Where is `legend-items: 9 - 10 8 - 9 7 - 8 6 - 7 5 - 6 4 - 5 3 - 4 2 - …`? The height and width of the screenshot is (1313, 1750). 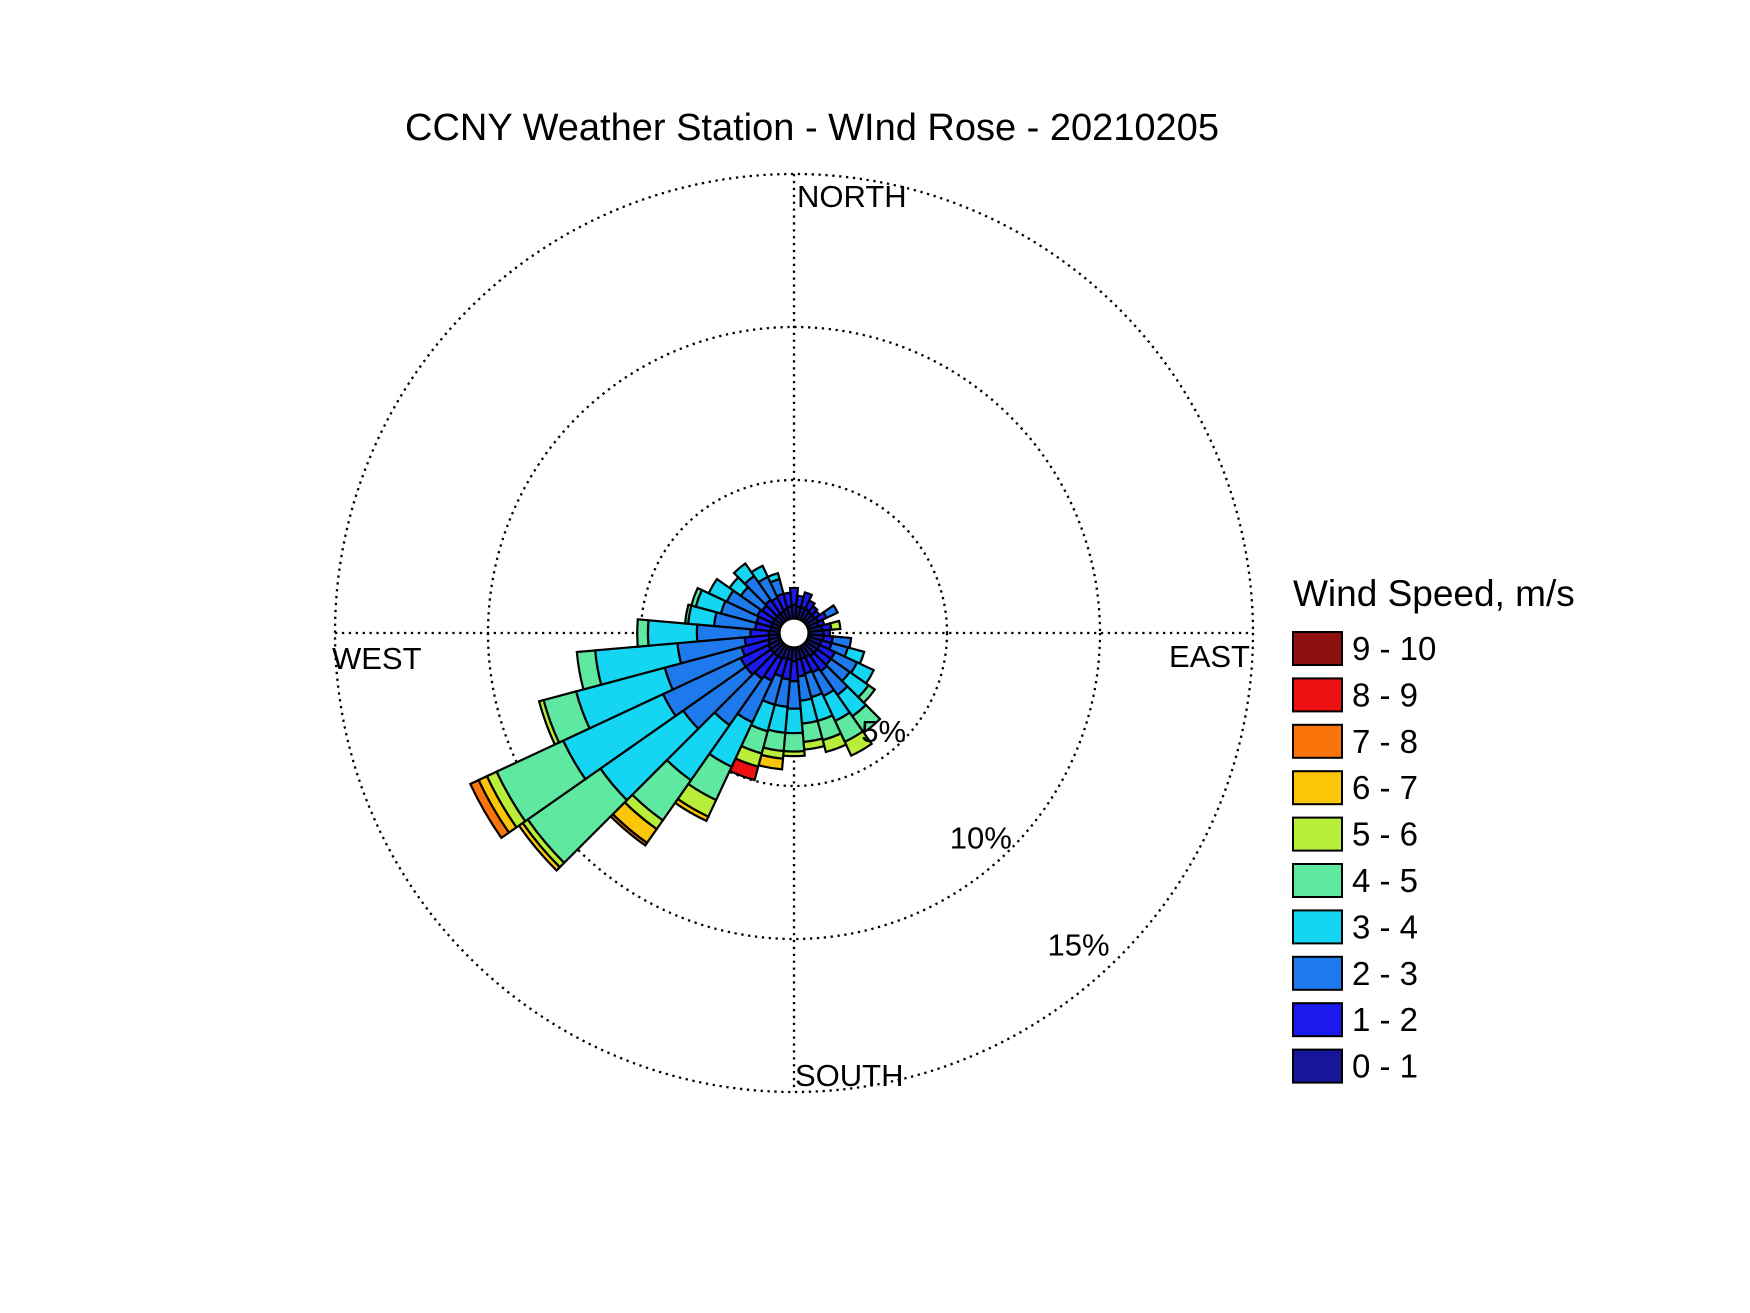 legend-items: 9 - 10 8 - 9 7 - 8 6 - 7 5 - 6 4 - 5 3 - 4 2 - … is located at coordinates (1364, 857).